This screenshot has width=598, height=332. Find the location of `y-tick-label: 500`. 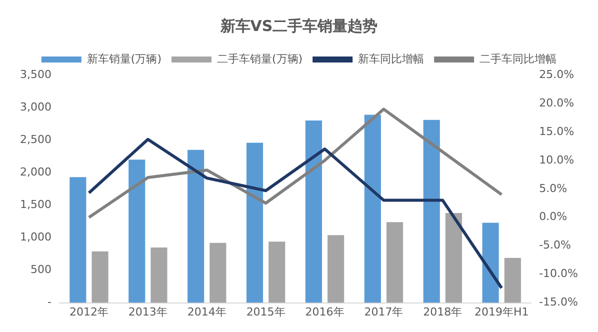

y-tick-label: 500 is located at coordinates (41, 269).